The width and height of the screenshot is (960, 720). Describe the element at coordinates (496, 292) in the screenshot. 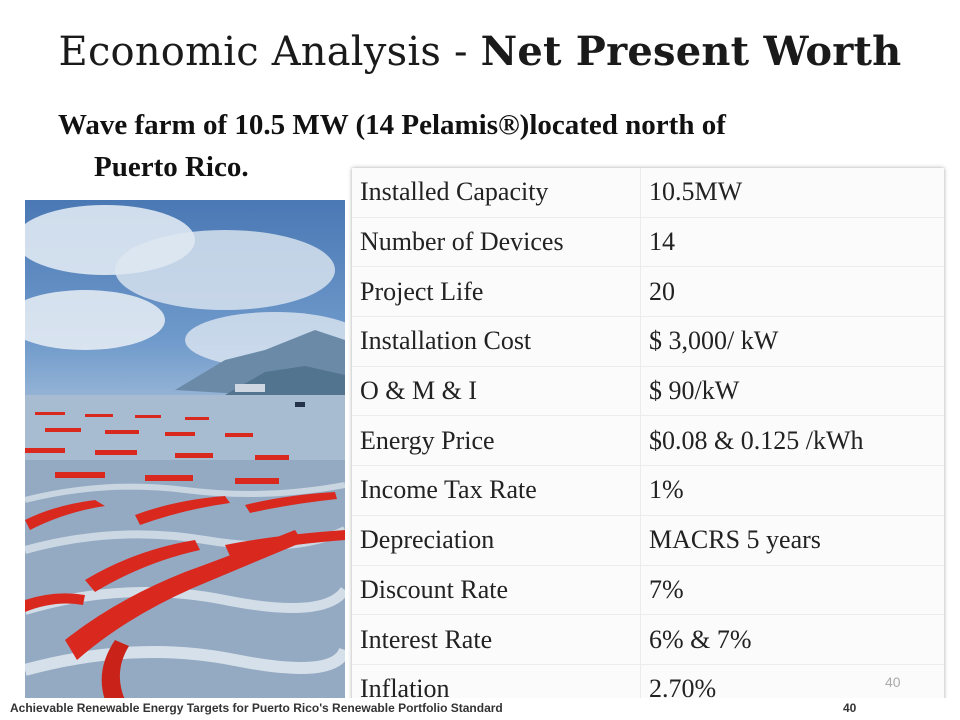

I see `parameter-label: Project Life` at that location.